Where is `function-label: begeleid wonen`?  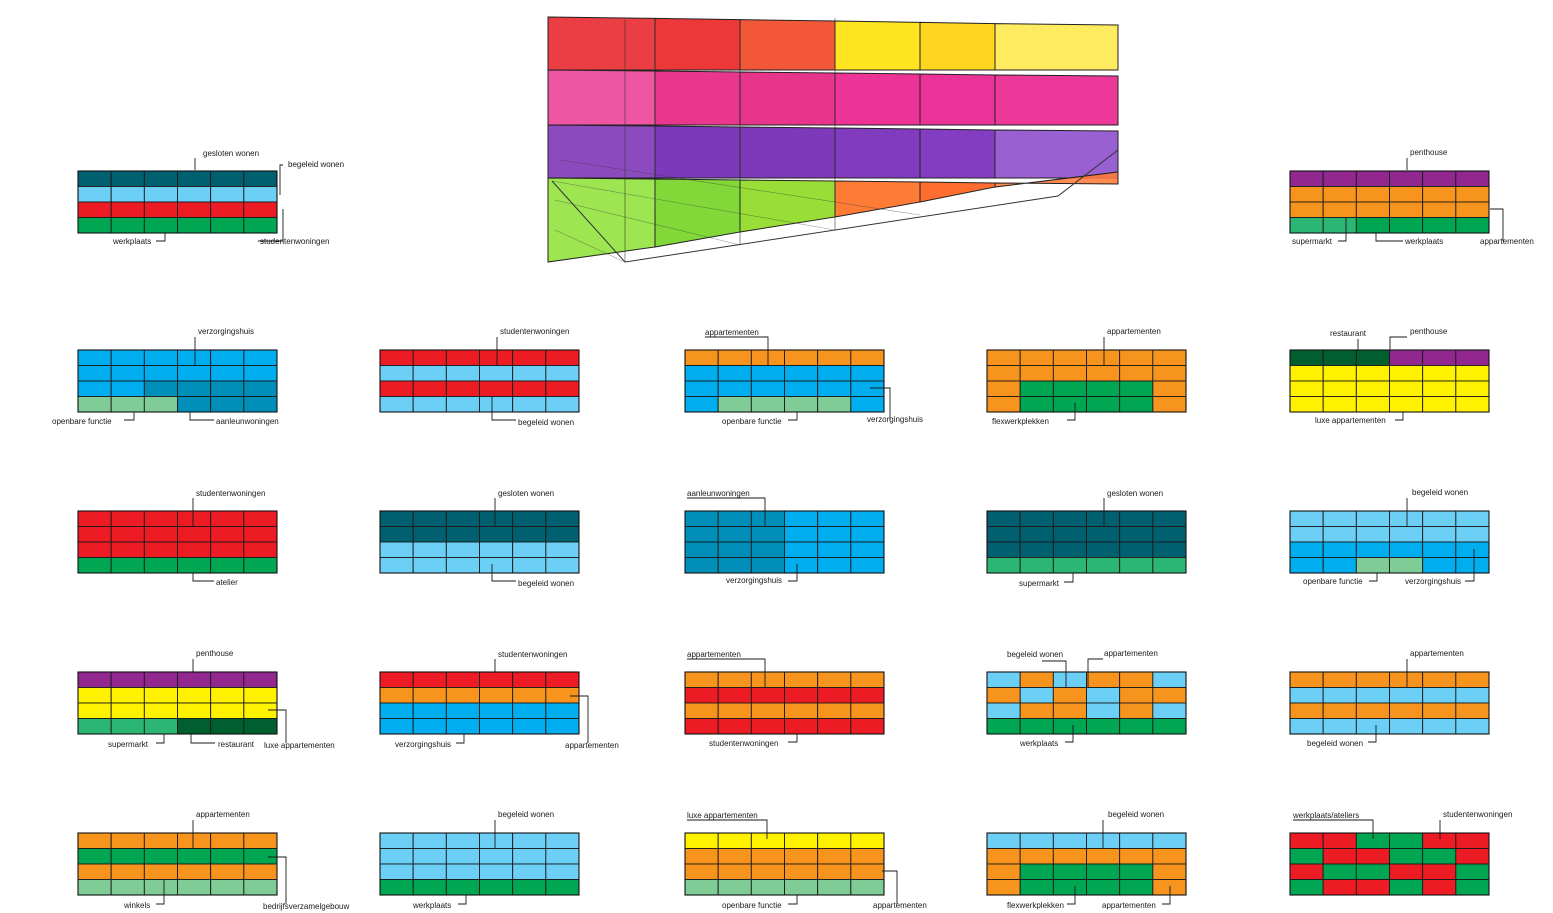 function-label: begeleid wonen is located at coordinates (546, 422).